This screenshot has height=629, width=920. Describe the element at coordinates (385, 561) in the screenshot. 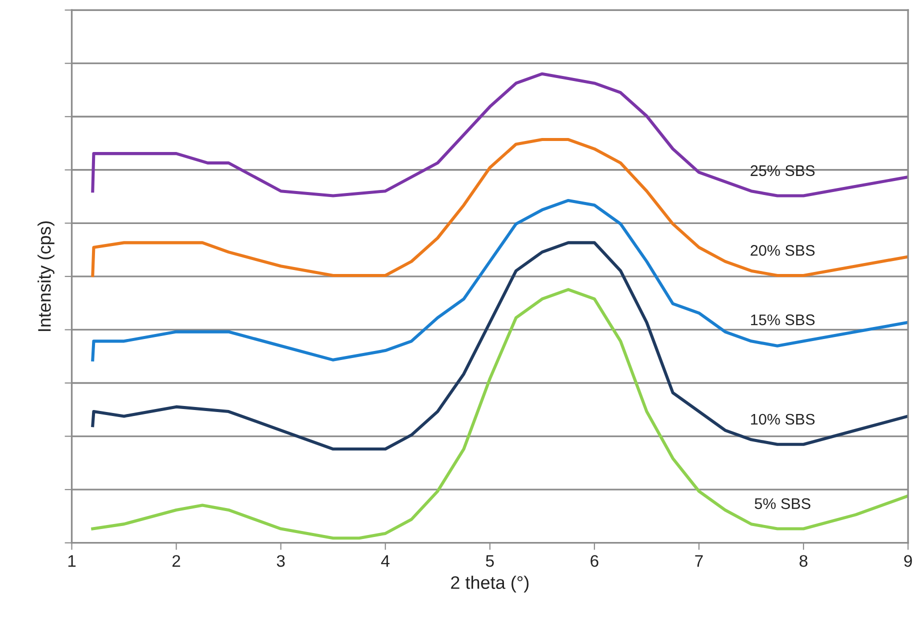

I see `x-tick-label: 4` at that location.